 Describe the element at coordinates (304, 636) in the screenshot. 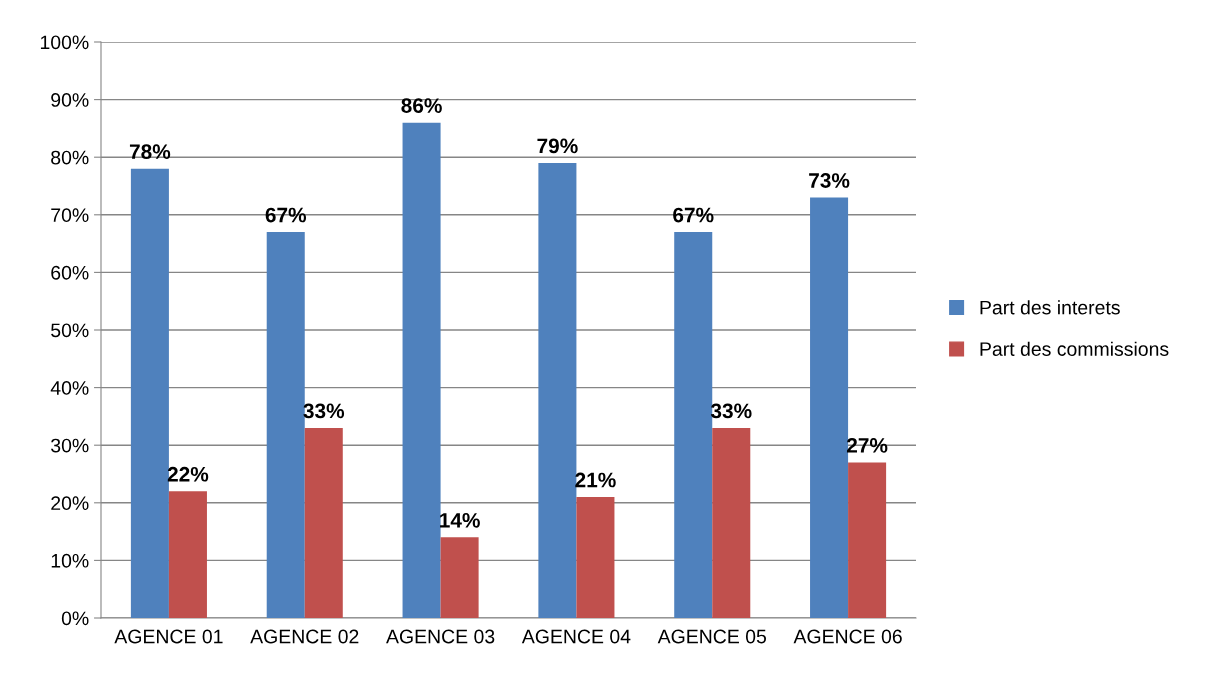

I see `x-tick-label: AGENCE 02` at that location.